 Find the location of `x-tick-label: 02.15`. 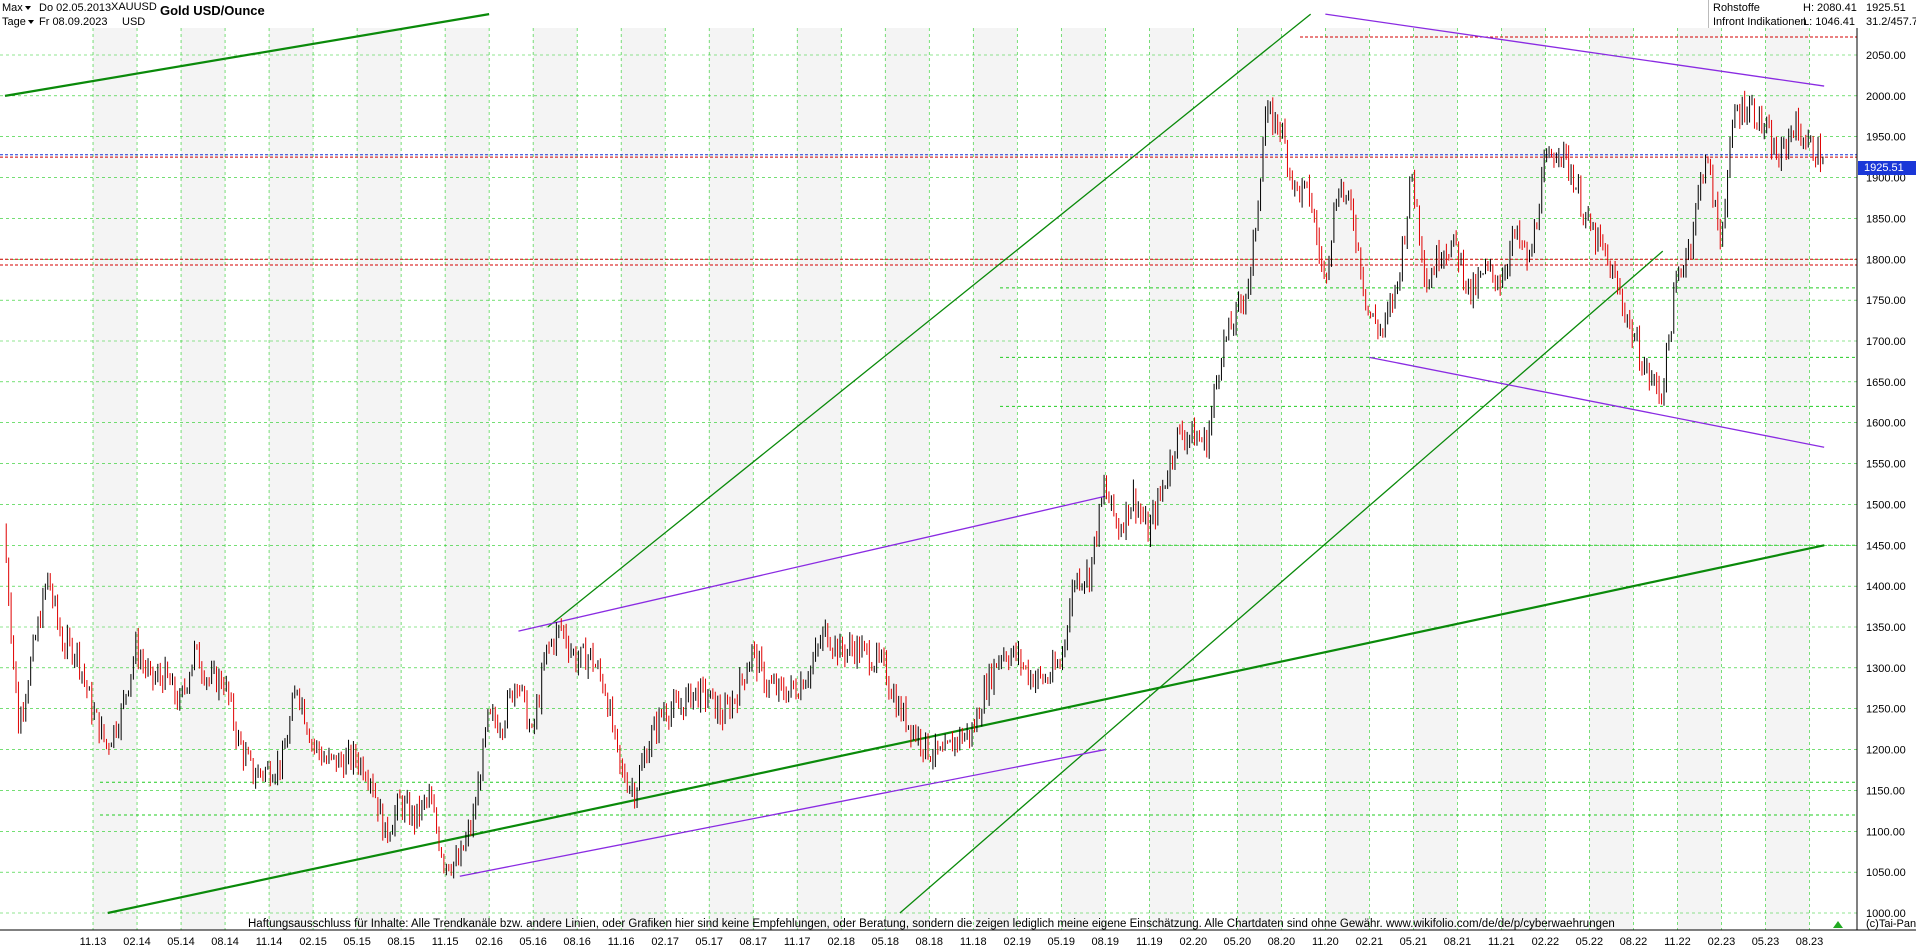

x-tick-label: 02.15 is located at coordinates (313, 942).